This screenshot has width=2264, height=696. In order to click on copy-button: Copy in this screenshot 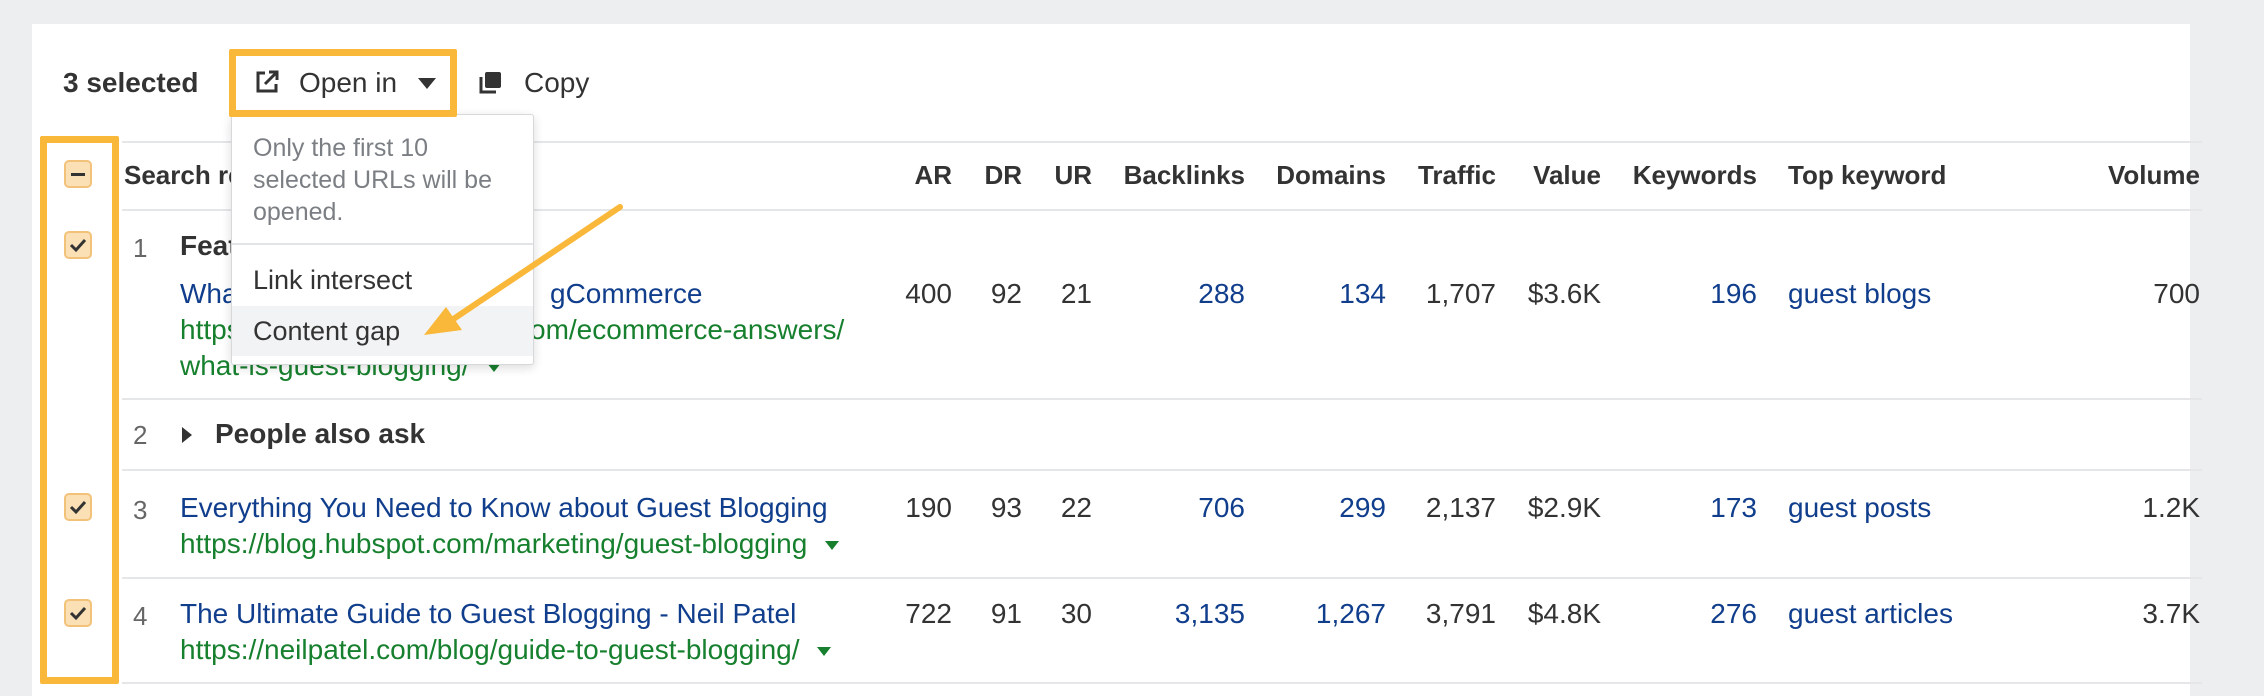, I will do `click(540, 83)`.